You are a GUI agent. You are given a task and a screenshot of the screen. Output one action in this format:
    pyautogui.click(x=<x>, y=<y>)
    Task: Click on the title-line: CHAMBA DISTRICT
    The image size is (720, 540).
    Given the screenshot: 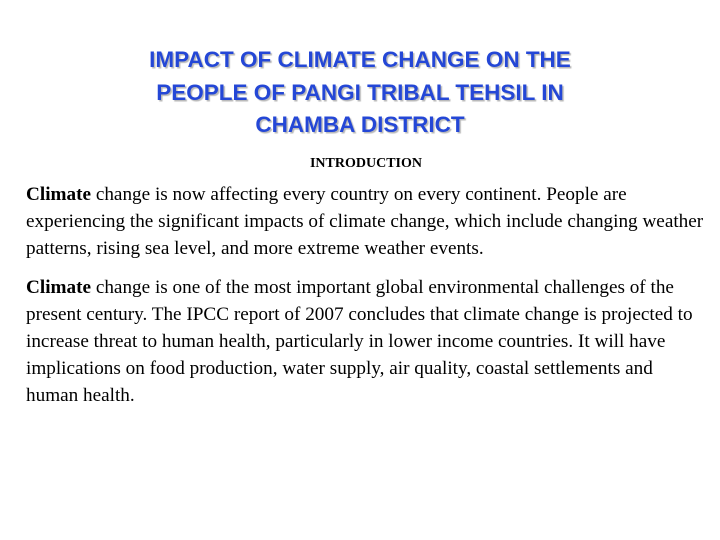 What is the action you would take?
    pyautogui.click(x=360, y=124)
    